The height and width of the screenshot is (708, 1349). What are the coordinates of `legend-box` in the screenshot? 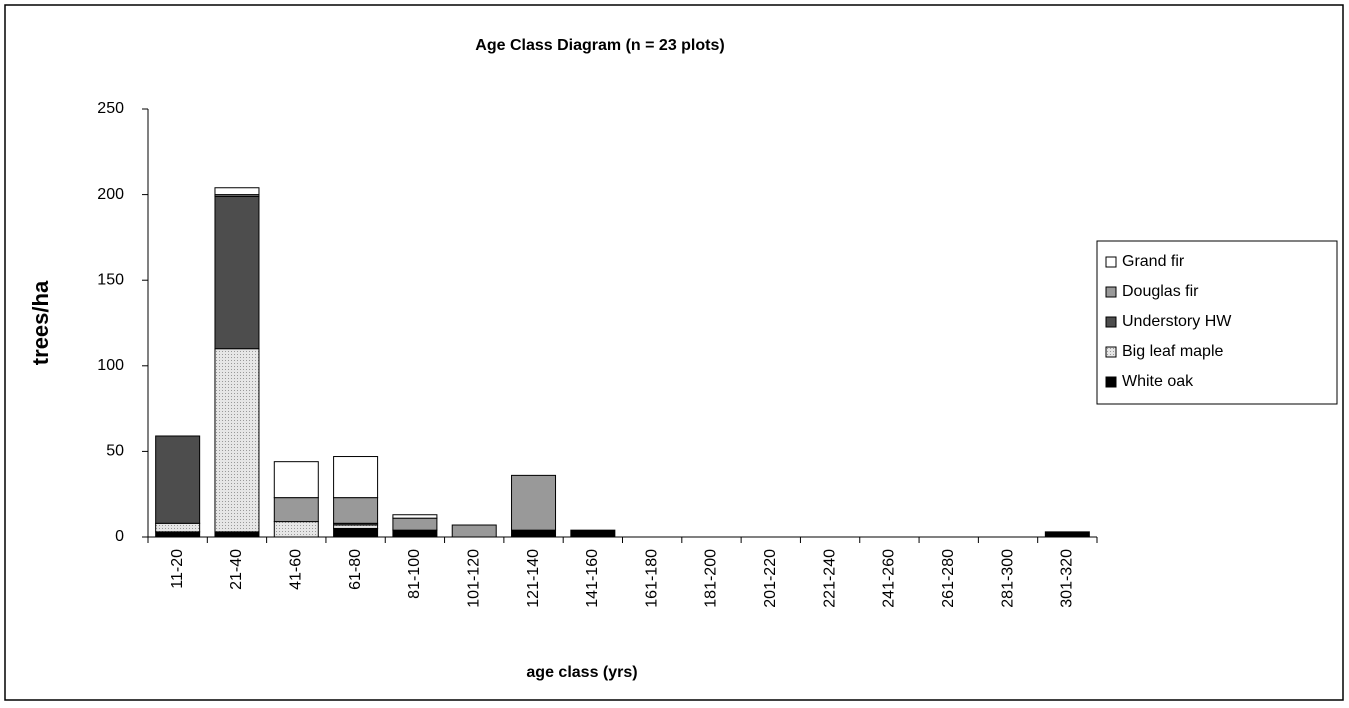 It's located at (1217, 322).